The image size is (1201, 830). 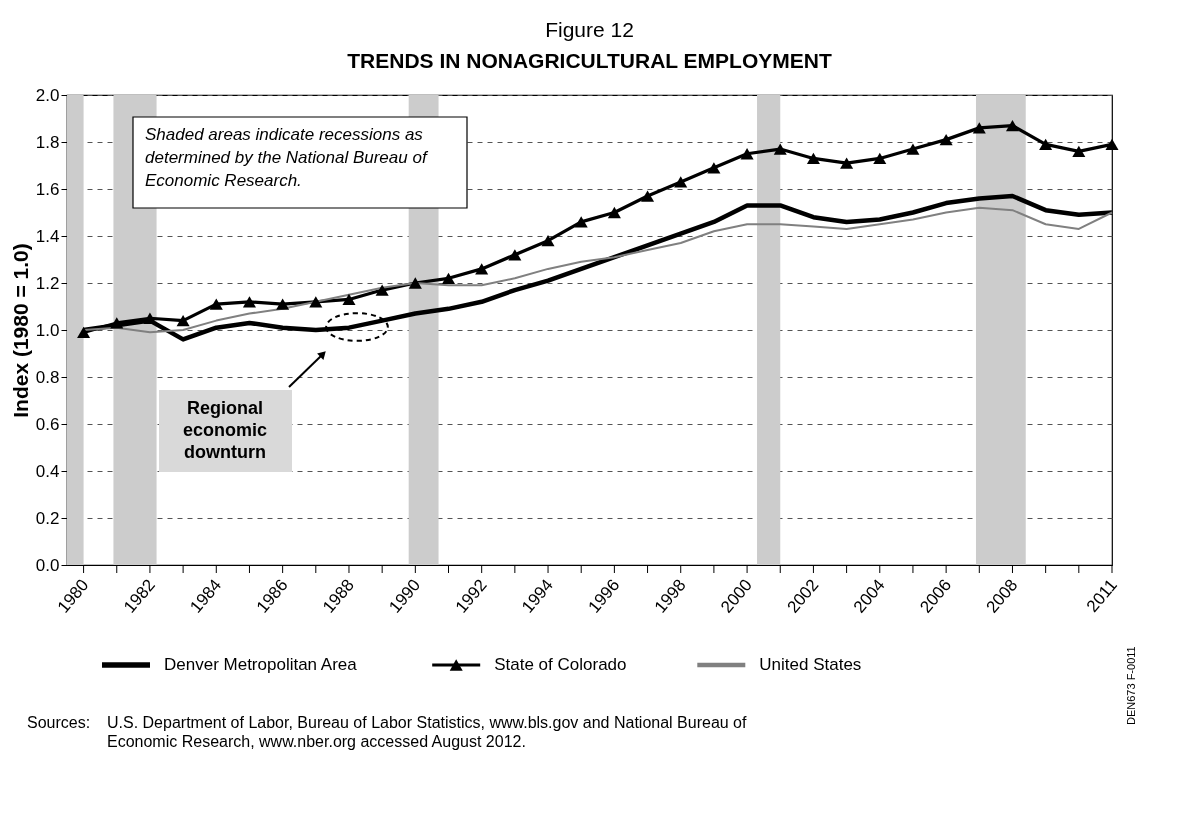 I want to click on annotation: Regional economic downturn, so click(x=225, y=430).